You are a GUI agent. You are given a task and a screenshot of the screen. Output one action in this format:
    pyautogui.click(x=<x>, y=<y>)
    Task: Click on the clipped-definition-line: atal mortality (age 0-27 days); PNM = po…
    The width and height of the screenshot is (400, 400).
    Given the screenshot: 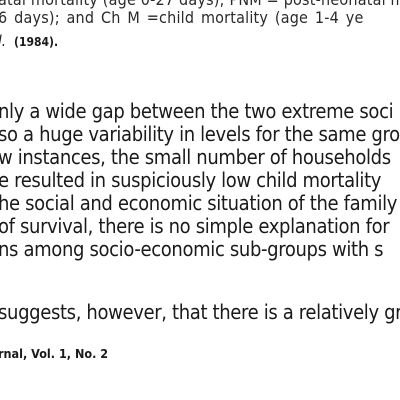 What is the action you would take?
    pyautogui.click(x=200, y=4)
    